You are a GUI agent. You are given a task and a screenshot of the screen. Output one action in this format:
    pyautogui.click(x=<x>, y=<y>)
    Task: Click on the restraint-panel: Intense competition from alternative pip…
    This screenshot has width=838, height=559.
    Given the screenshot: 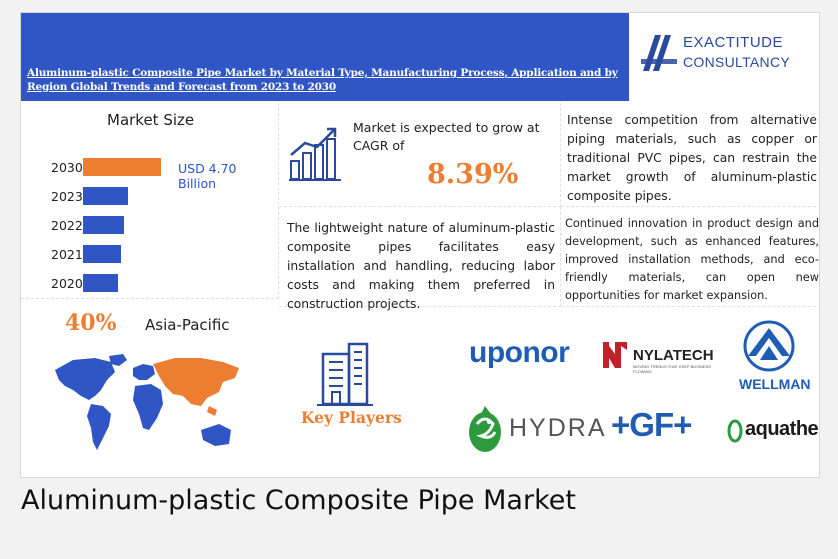 What is the action you would take?
    pyautogui.click(x=690, y=155)
    